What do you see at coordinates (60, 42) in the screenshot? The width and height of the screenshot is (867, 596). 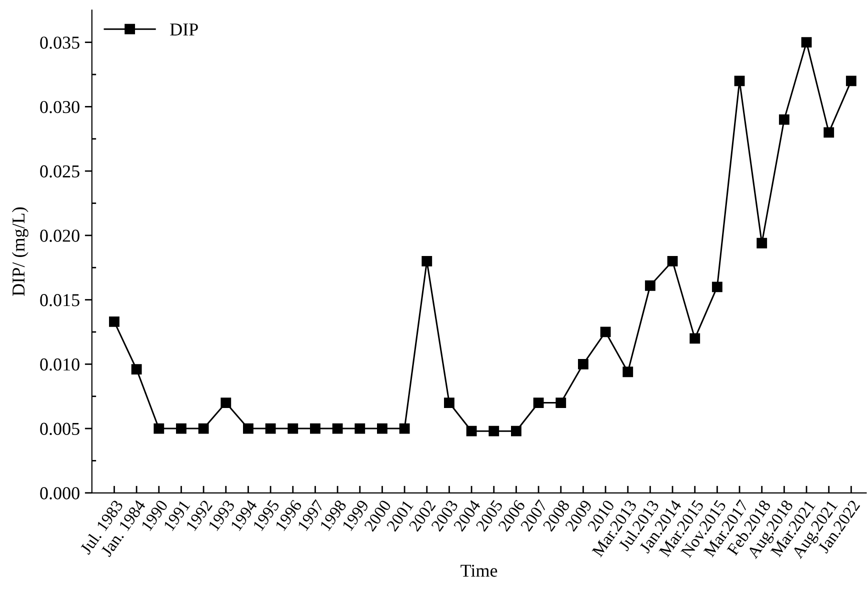 I see `y-tick-label: 0.035` at bounding box center [60, 42].